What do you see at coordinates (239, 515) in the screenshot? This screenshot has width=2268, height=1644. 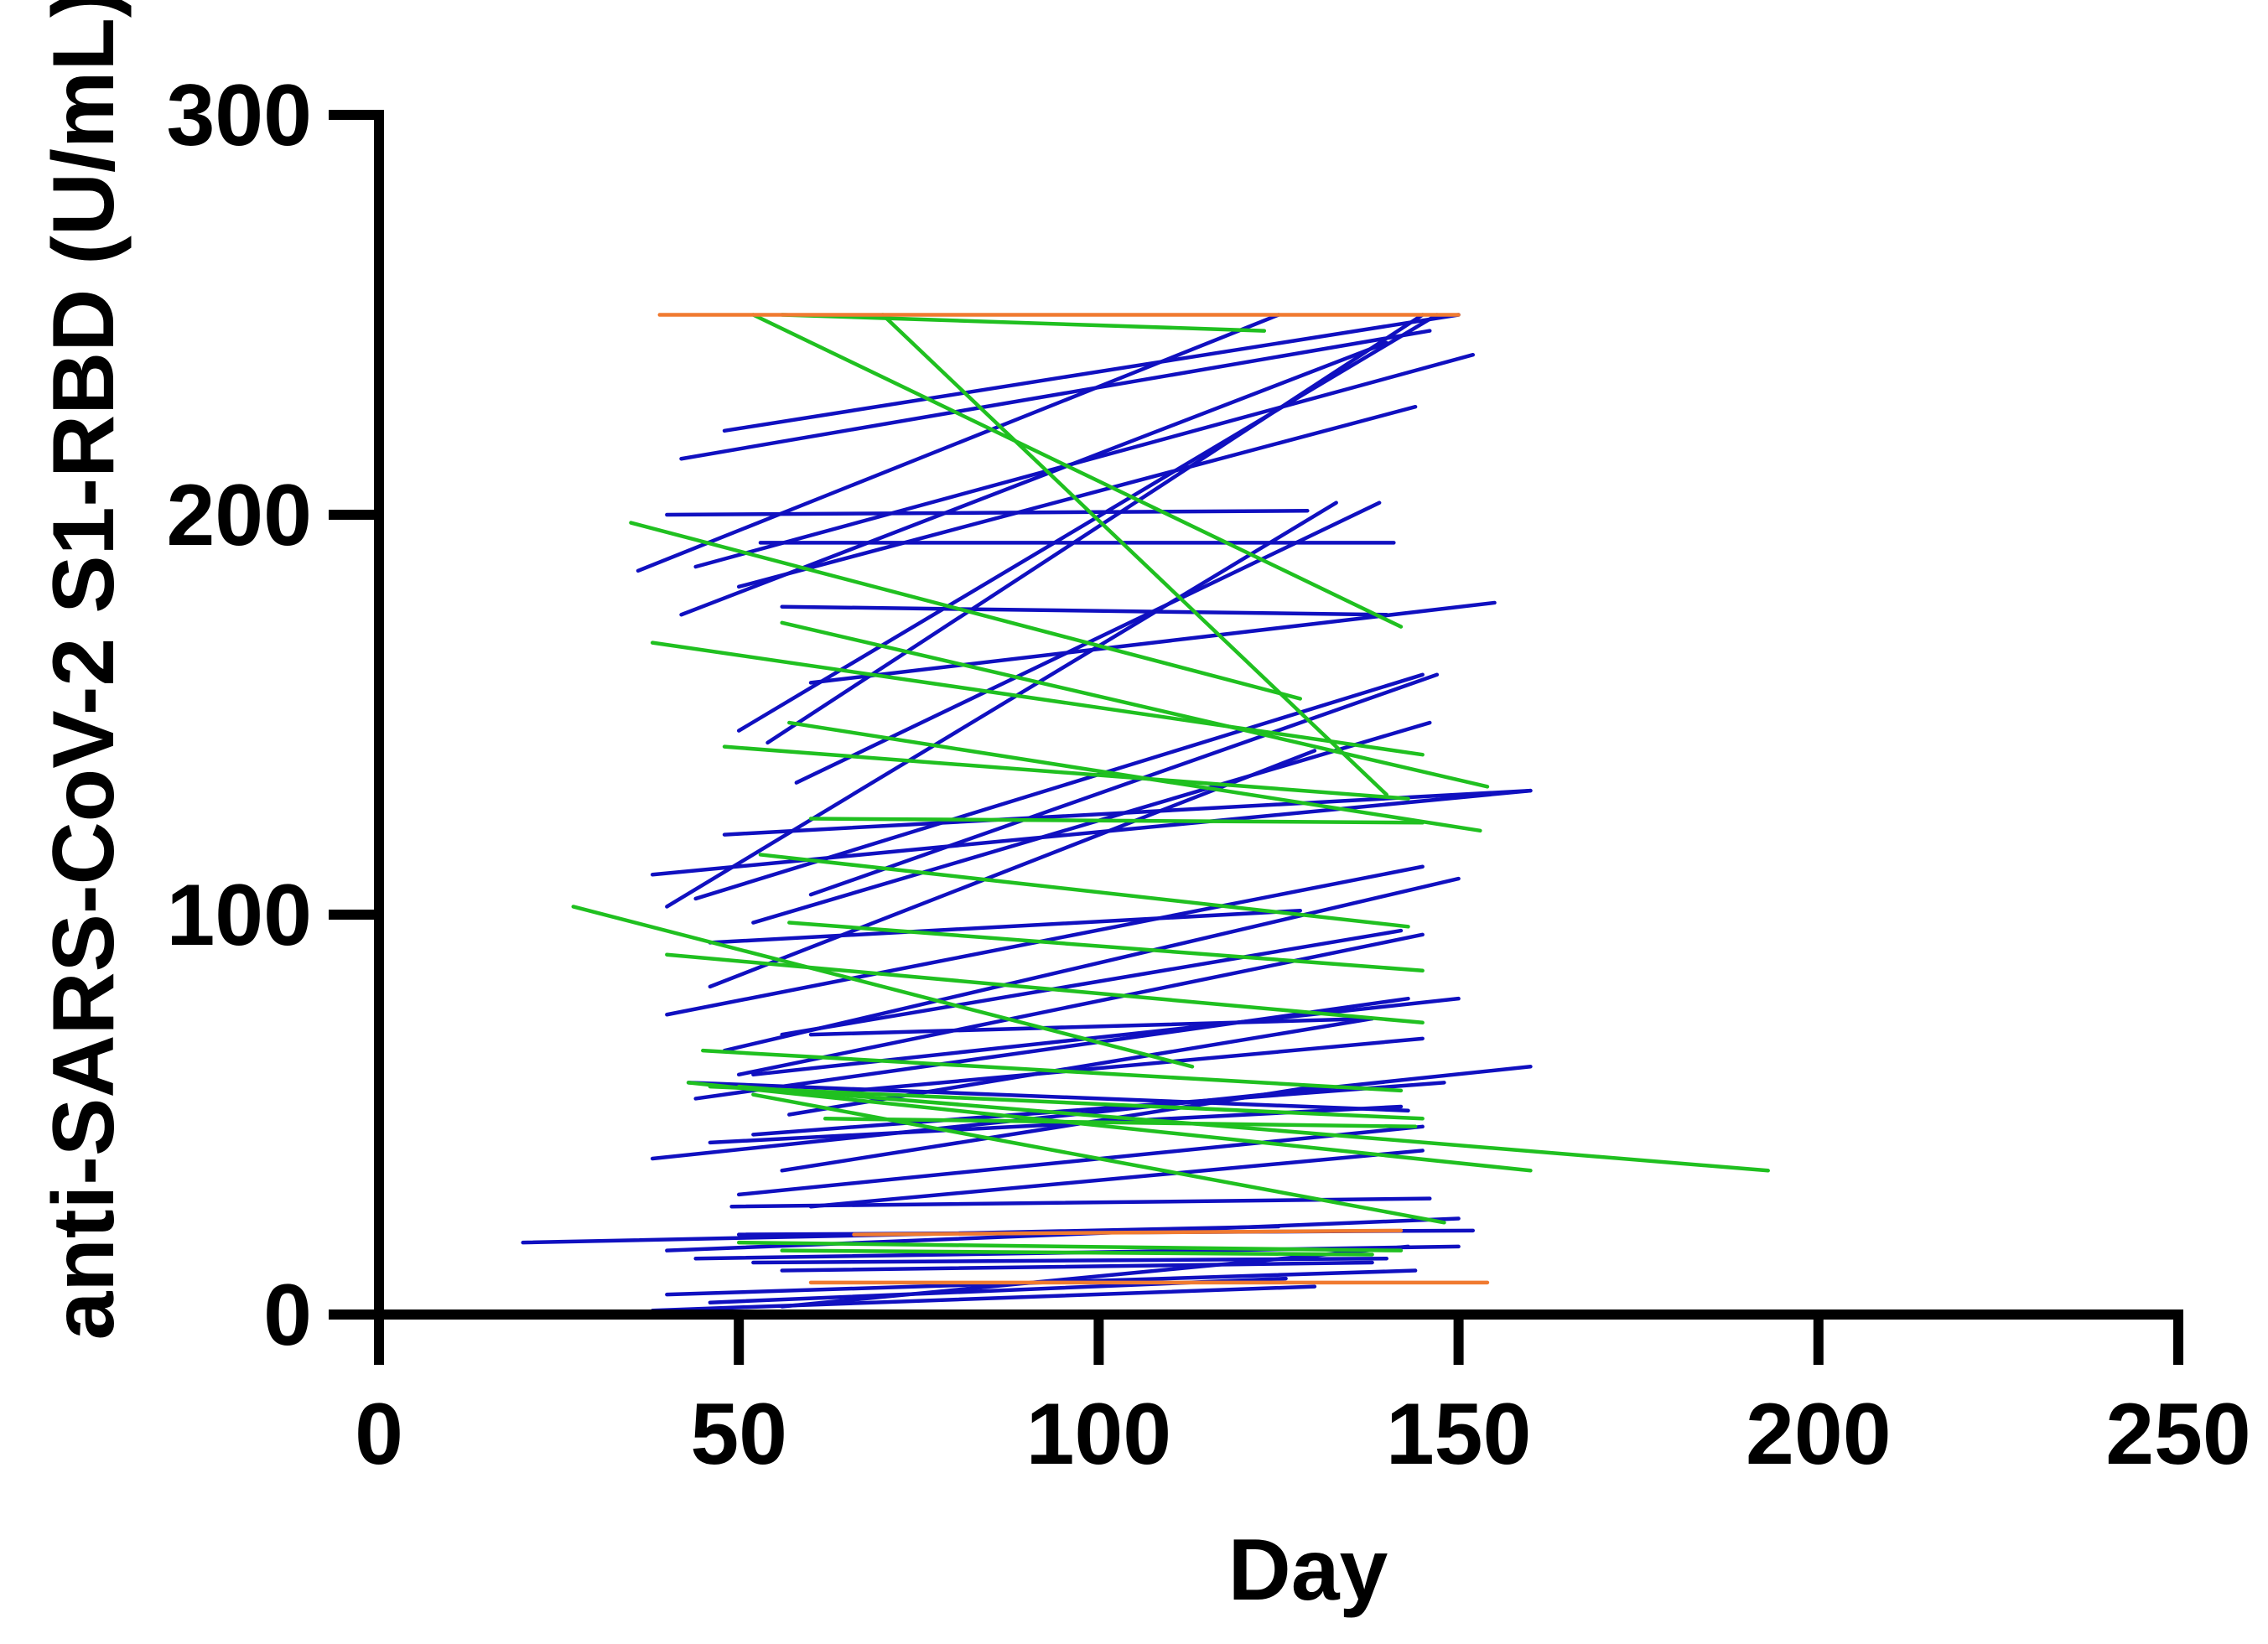 I see `y-tick-label: 200` at bounding box center [239, 515].